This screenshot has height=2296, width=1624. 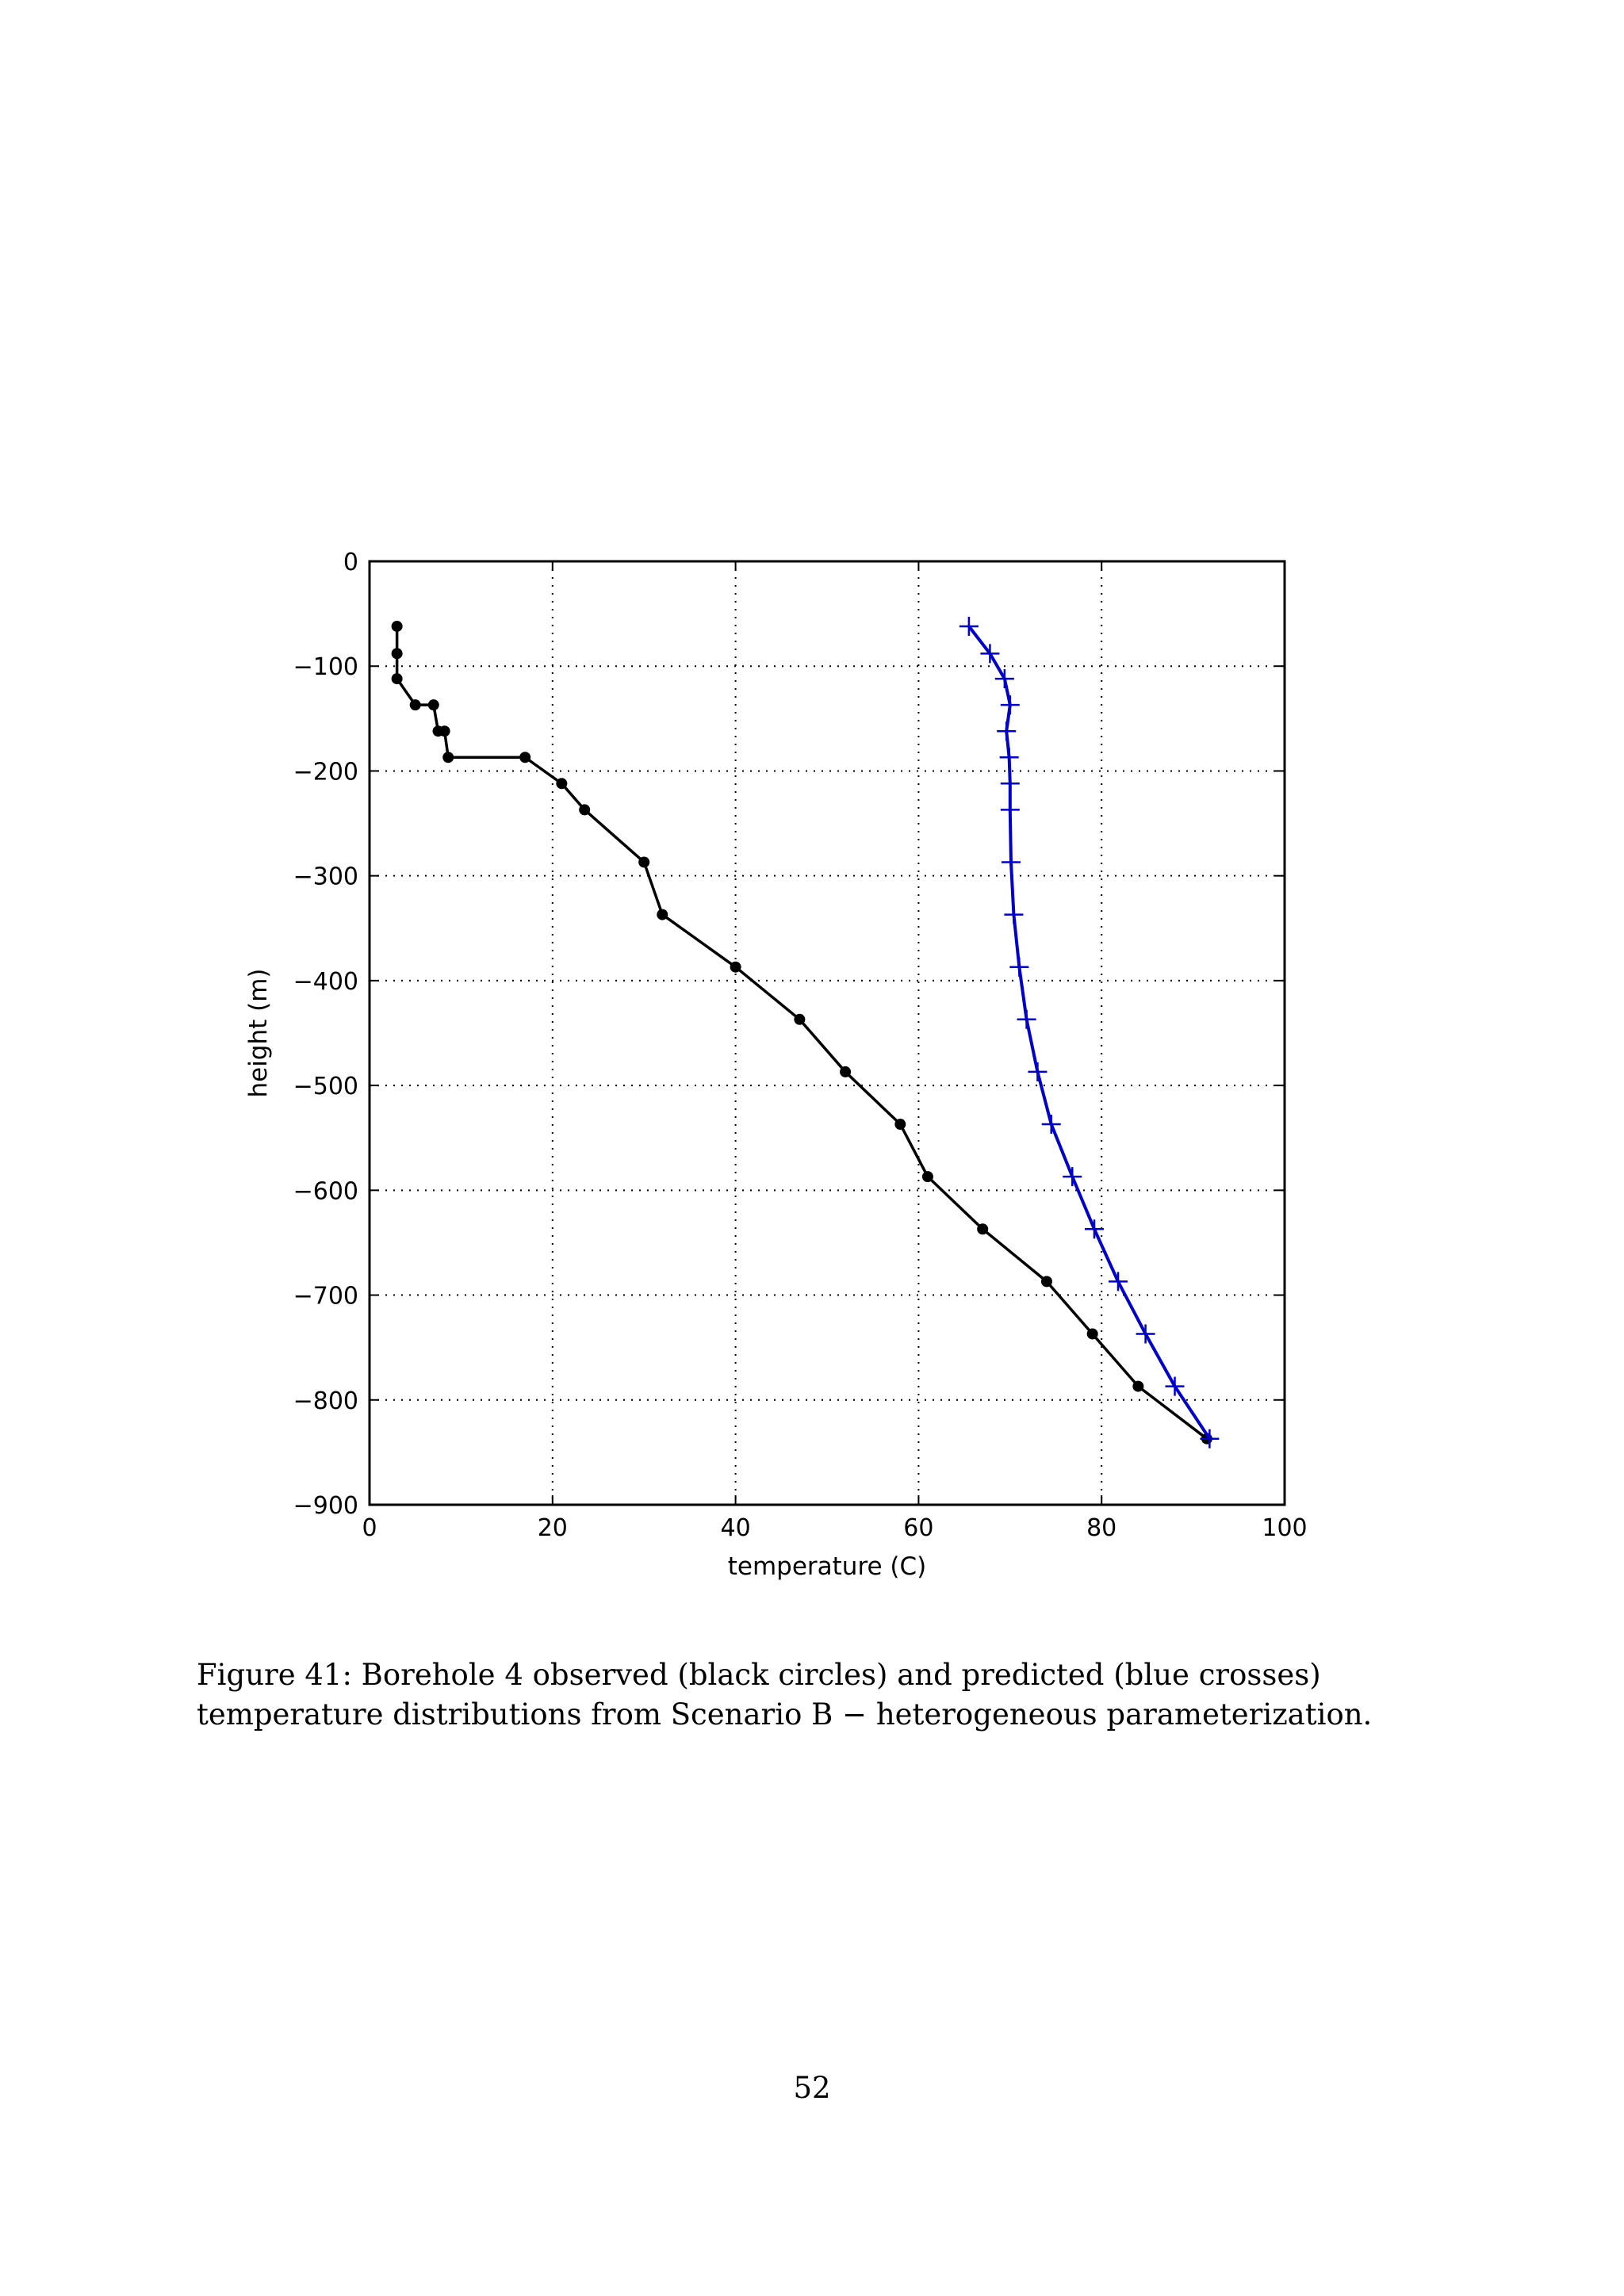 I want to click on x-tick-label: 60, so click(x=918, y=1528).